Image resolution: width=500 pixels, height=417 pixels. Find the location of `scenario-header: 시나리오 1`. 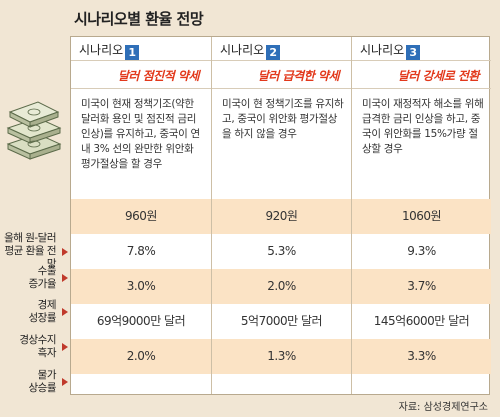

scenario-header: 시나리오 1 is located at coordinates (141, 48).